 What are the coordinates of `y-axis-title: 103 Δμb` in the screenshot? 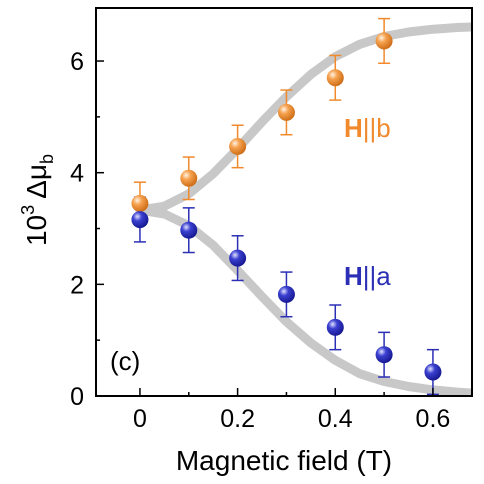 It's located at (37, 200).